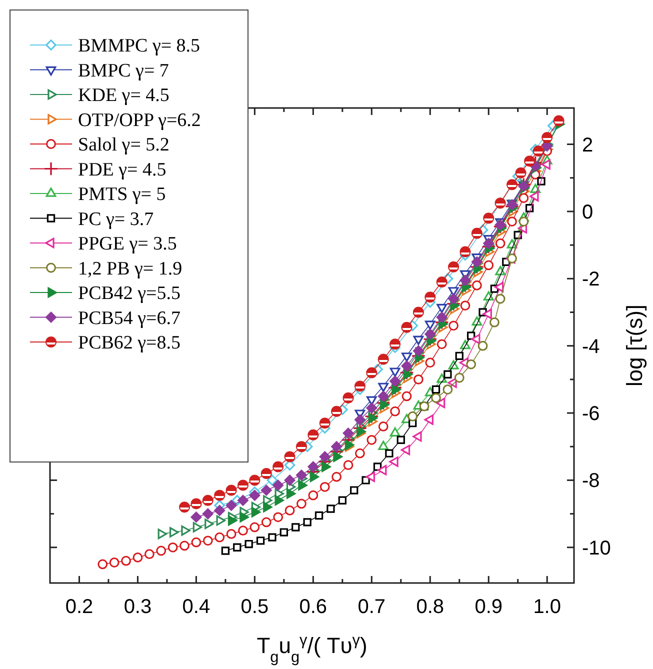 The width and height of the screenshot is (653, 669). What do you see at coordinates (634, 345) in the screenshot?
I see `y-axis-title: log [τ(s)]` at bounding box center [634, 345].